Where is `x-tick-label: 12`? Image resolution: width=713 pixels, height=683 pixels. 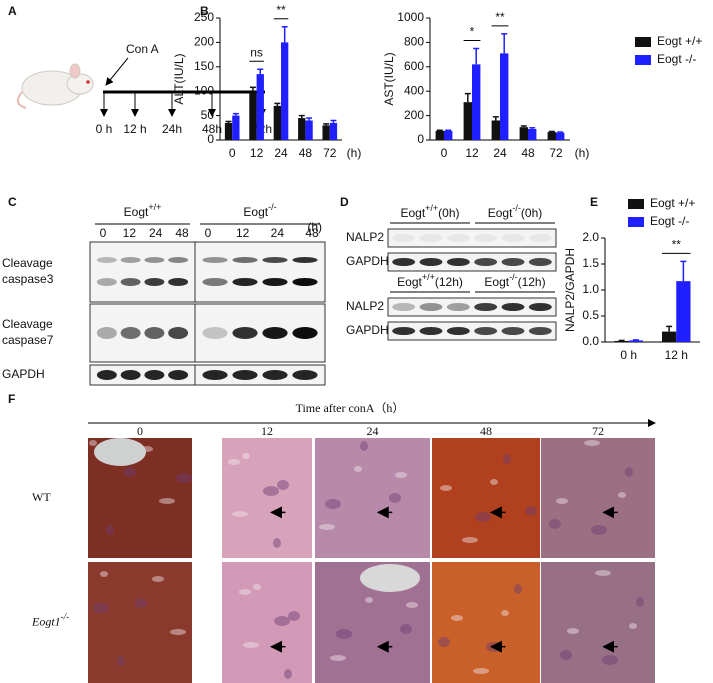 x-tick-label: 12 is located at coordinates (257, 153).